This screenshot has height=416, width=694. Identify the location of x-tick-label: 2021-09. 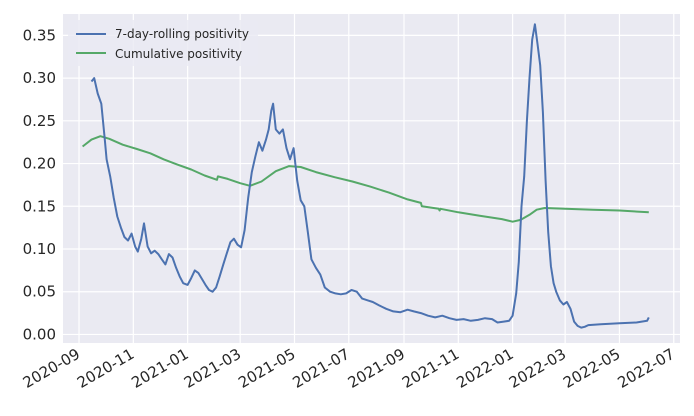
(376, 368).